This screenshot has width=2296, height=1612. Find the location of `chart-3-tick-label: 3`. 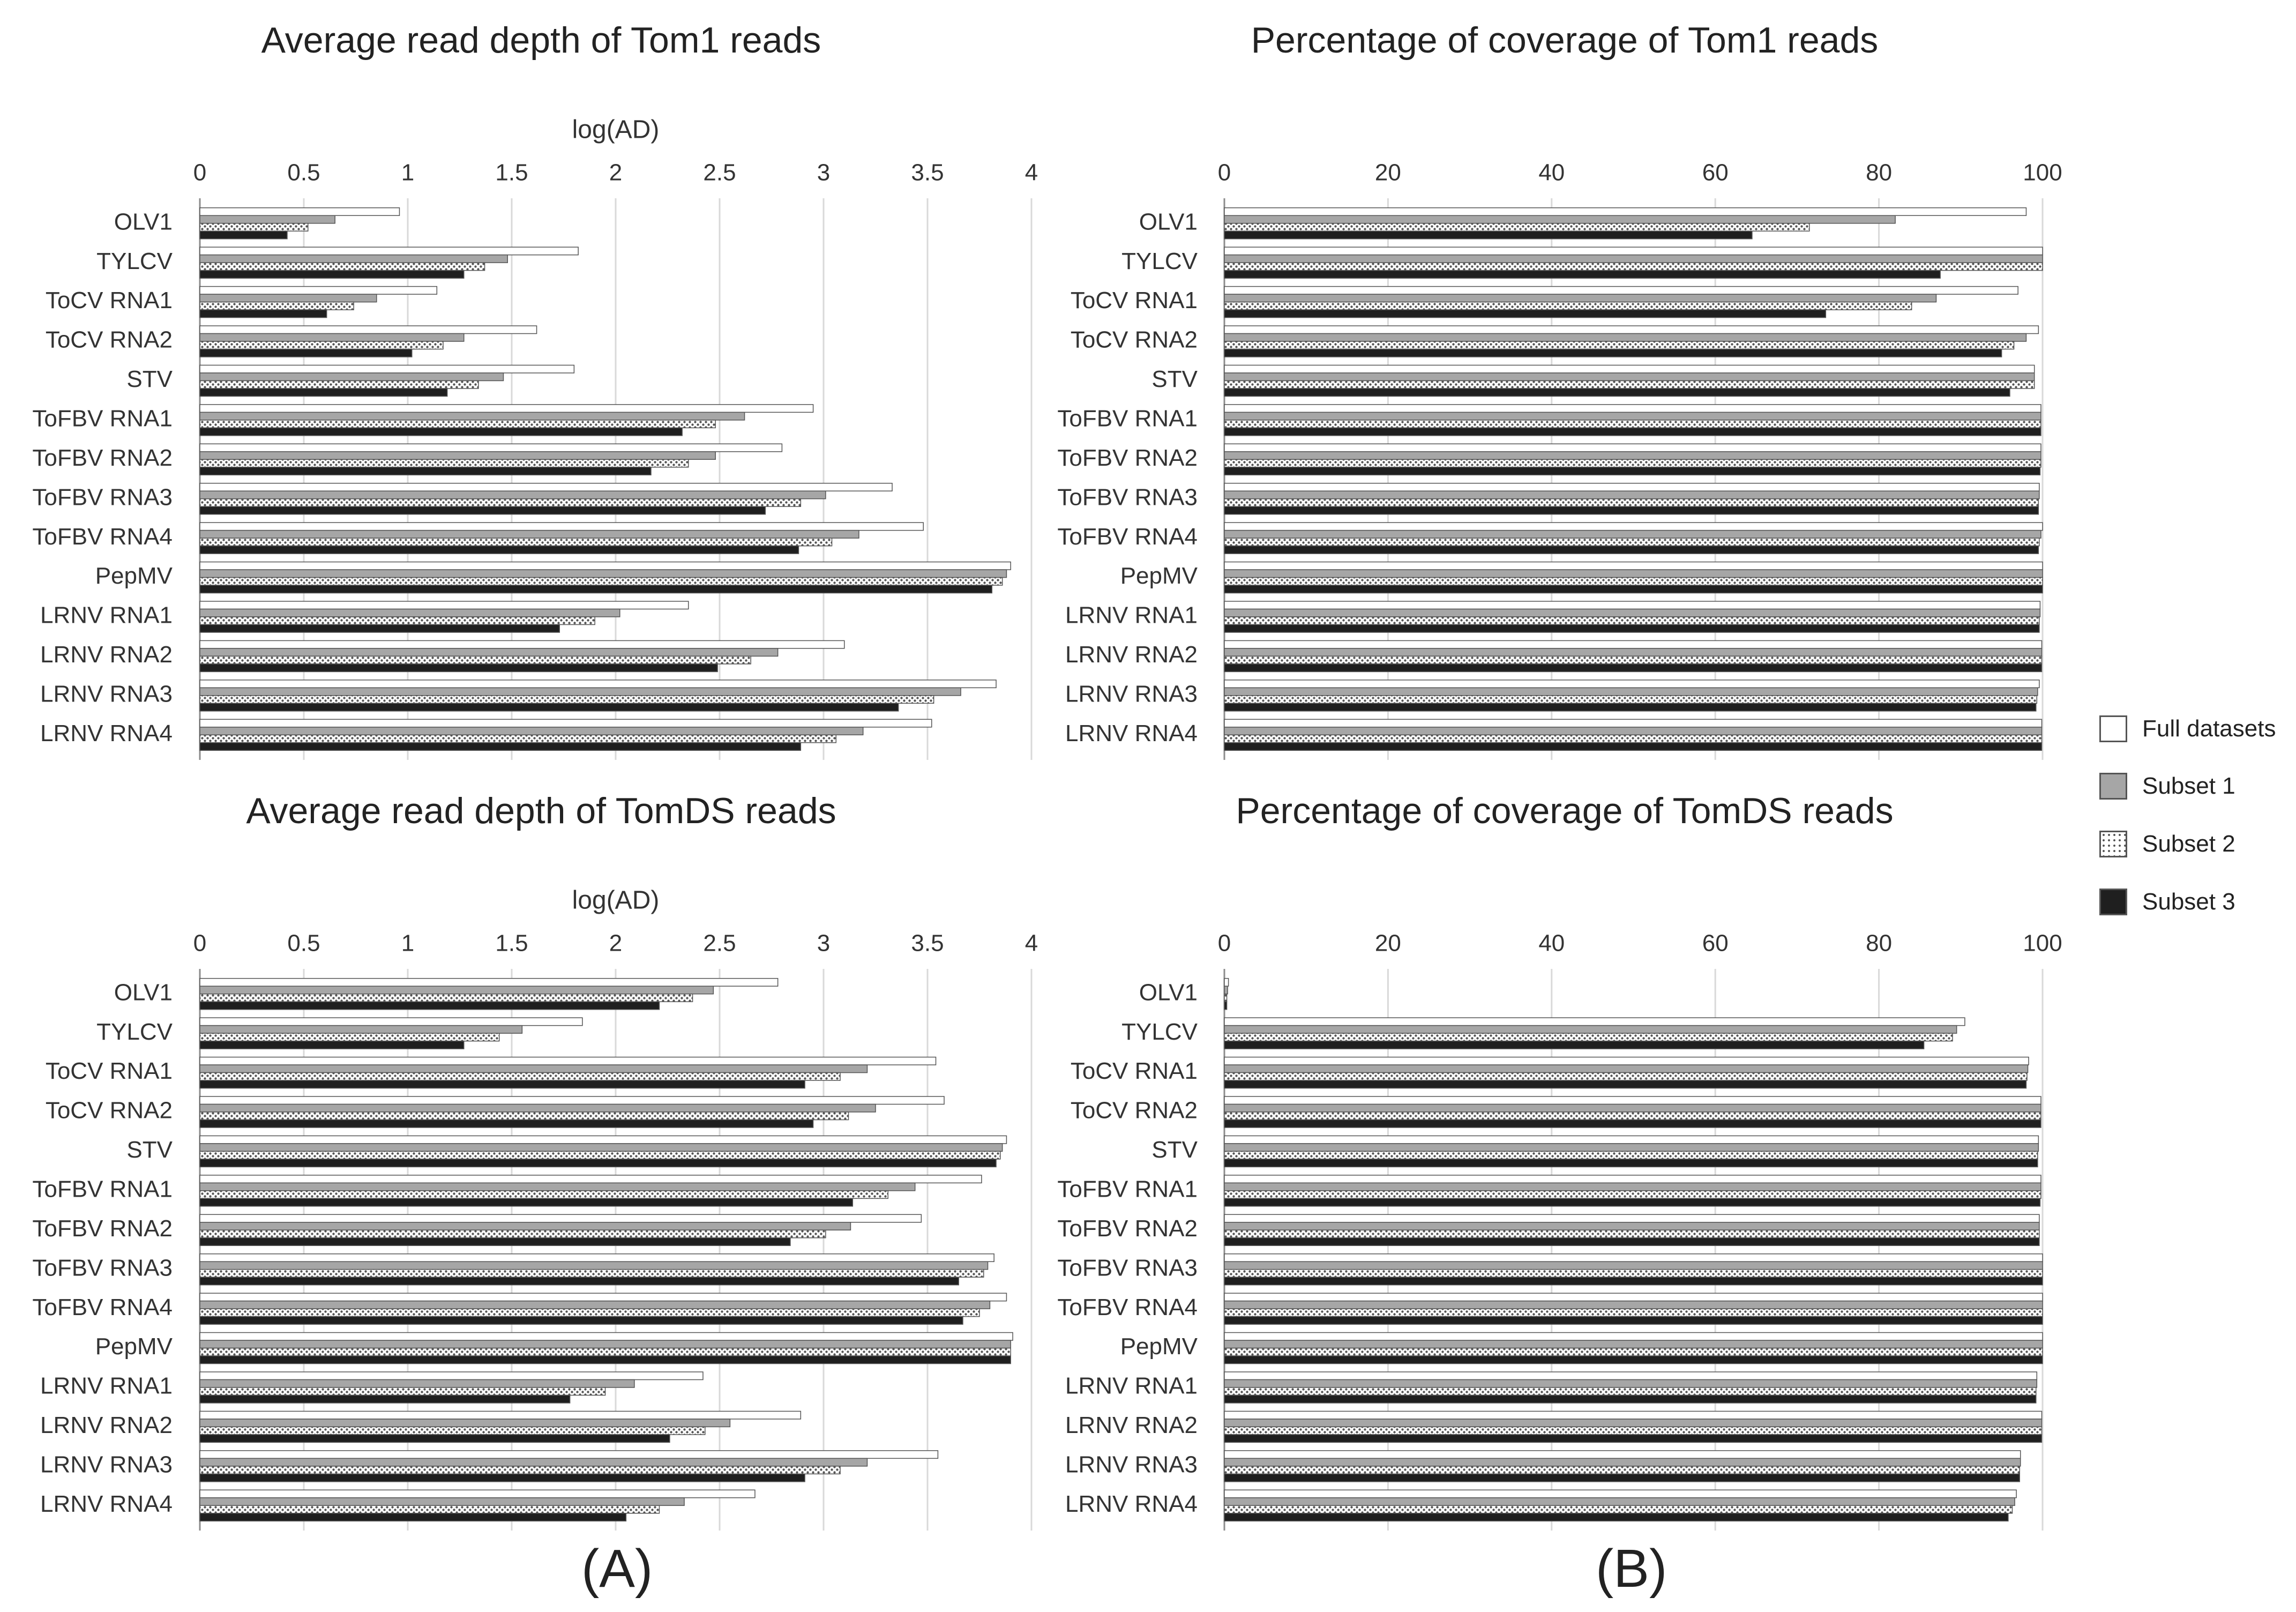

chart-3-tick-label: 3 is located at coordinates (824, 944).